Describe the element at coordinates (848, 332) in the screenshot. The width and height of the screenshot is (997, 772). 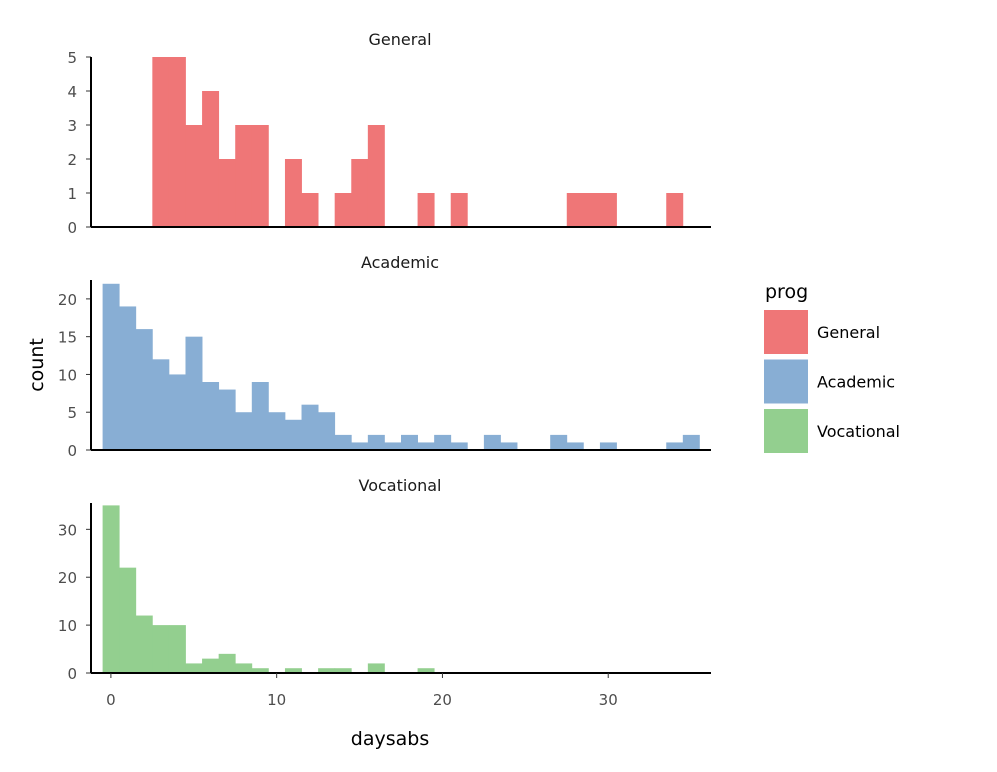
I see `legend-label: General` at that location.